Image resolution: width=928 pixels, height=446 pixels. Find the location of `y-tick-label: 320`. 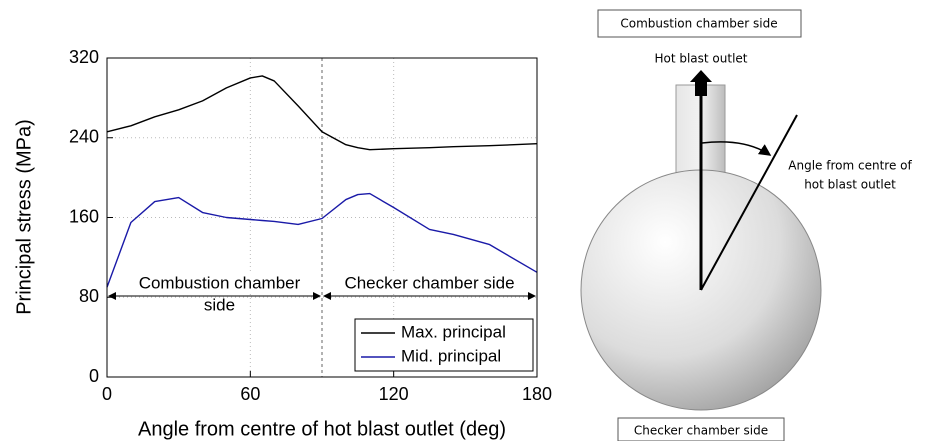

y-tick-label: 320 is located at coordinates (84, 57).